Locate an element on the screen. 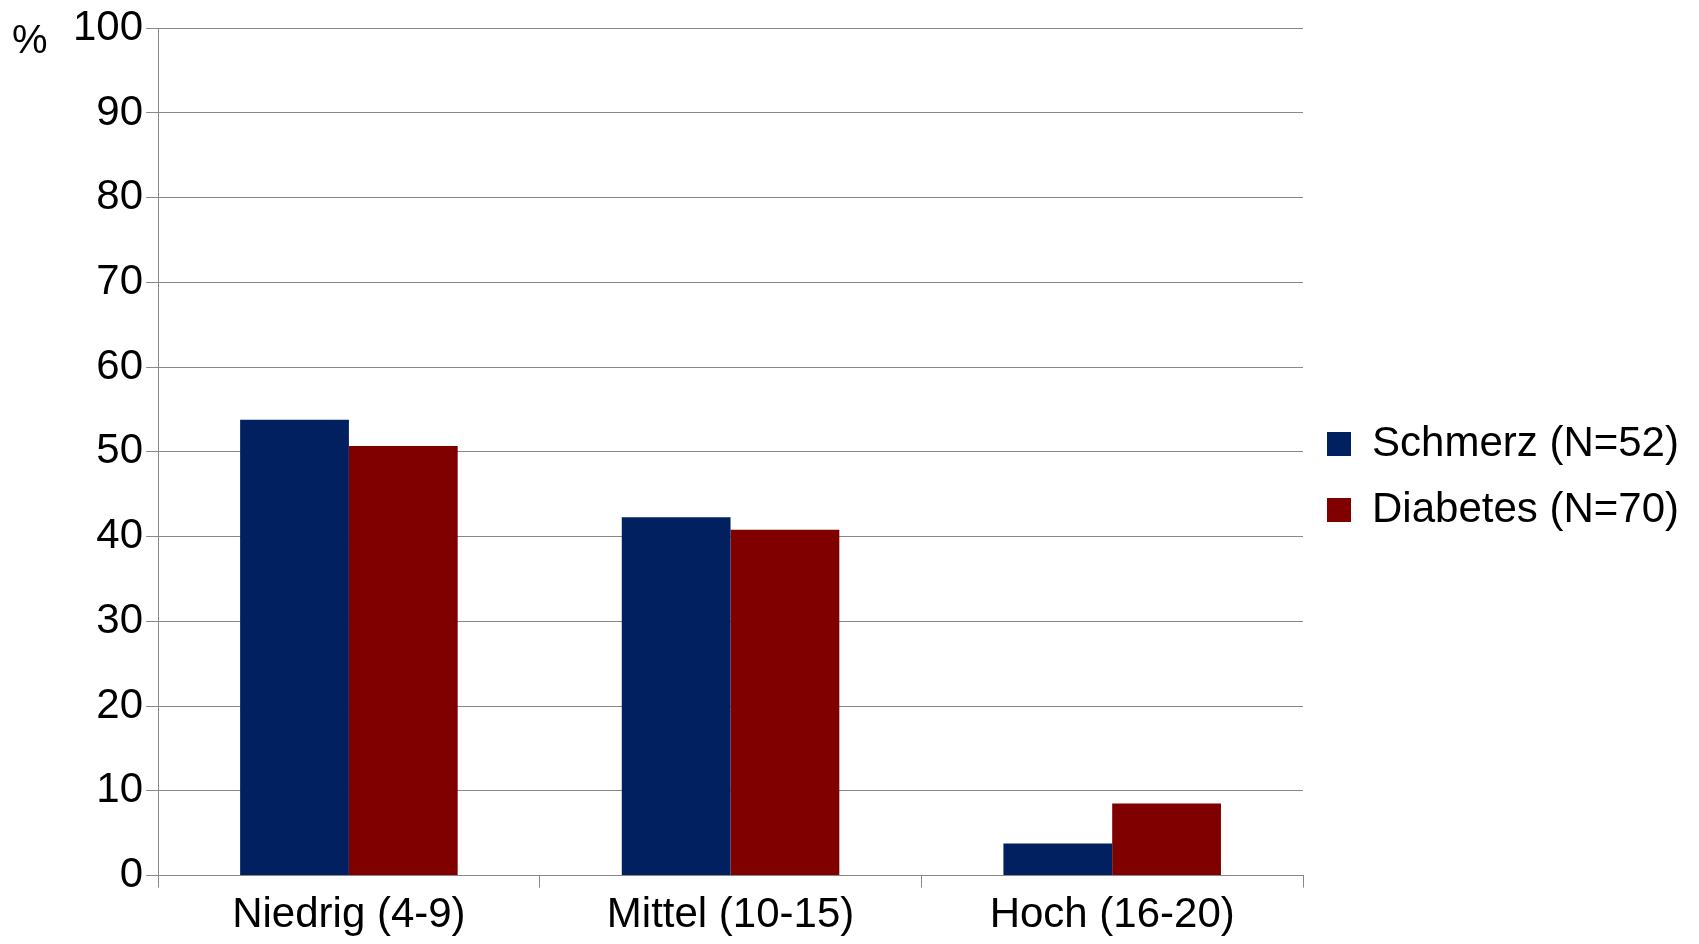  y-tick-label: 40 is located at coordinates (120, 534).